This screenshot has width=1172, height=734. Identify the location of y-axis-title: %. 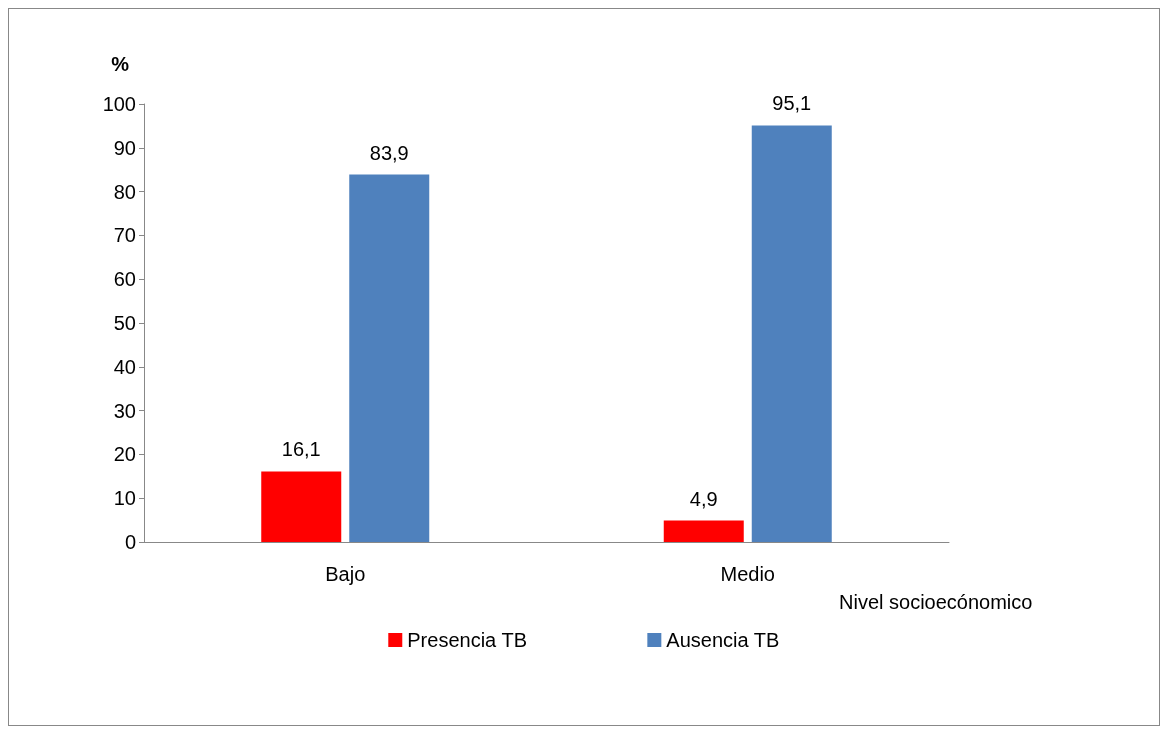
(120, 64).